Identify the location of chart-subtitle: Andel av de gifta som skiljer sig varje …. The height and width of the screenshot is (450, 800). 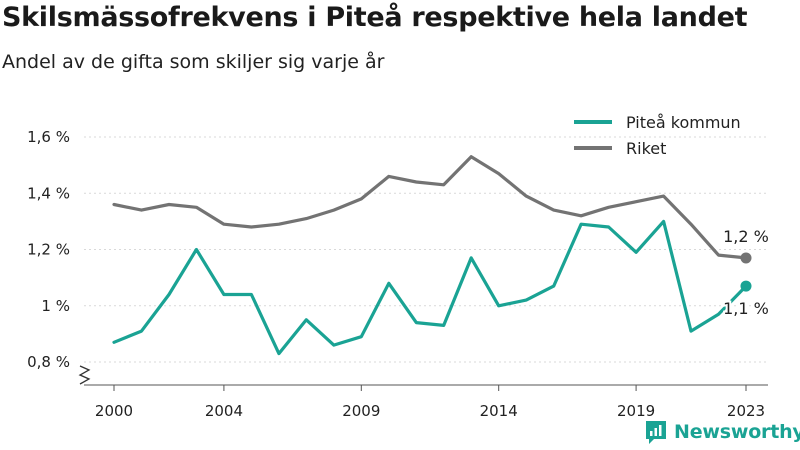
(193, 62).